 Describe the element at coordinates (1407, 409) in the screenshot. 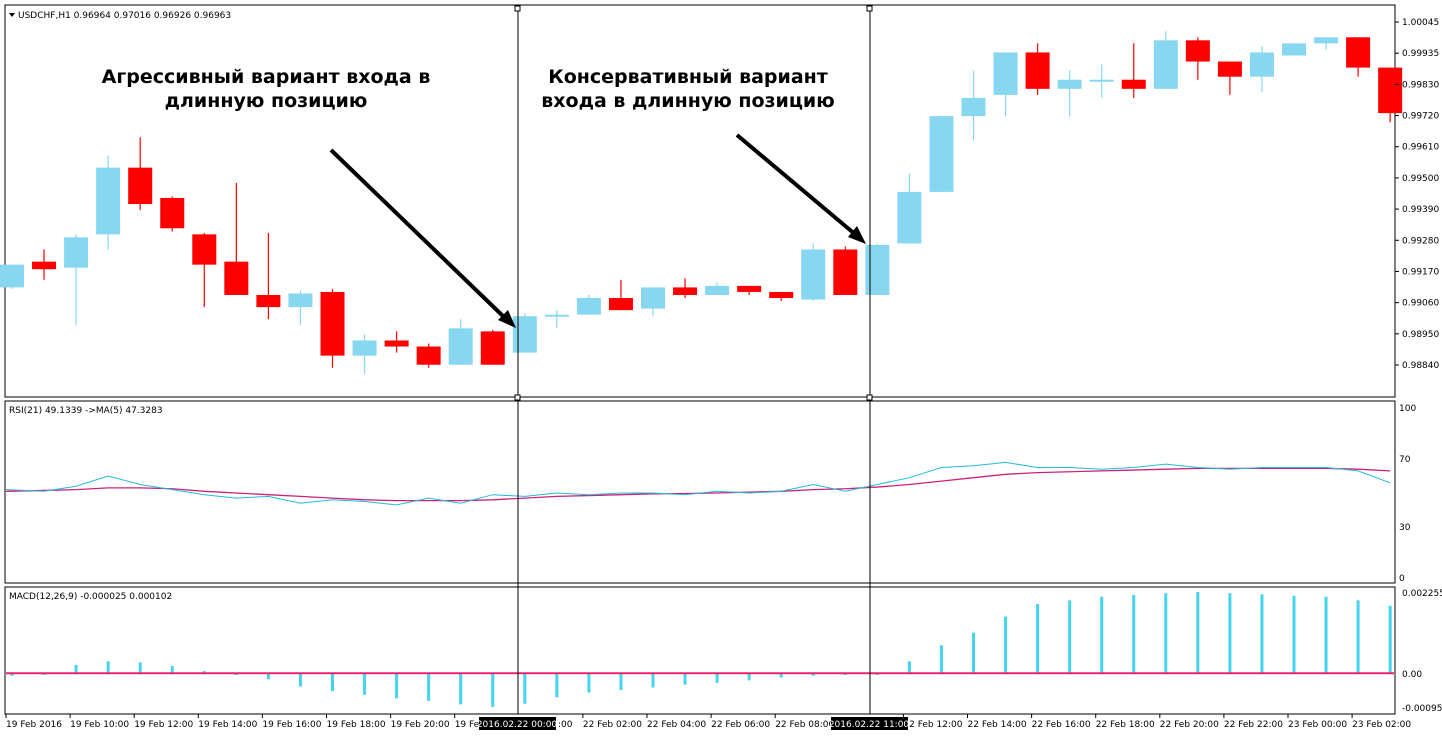

I see `rsi-tick-label: 100` at that location.